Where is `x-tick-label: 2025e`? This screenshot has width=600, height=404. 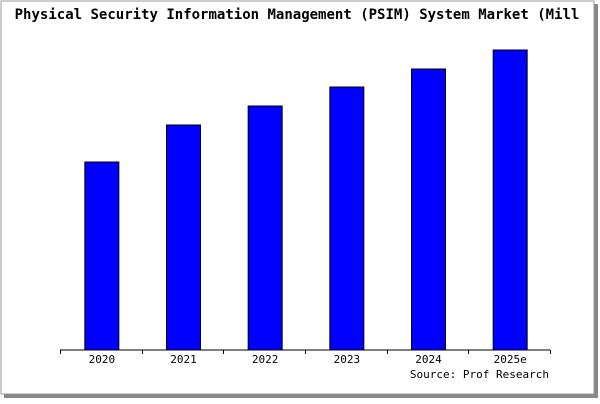 x-tick-label: 2025e is located at coordinates (510, 359).